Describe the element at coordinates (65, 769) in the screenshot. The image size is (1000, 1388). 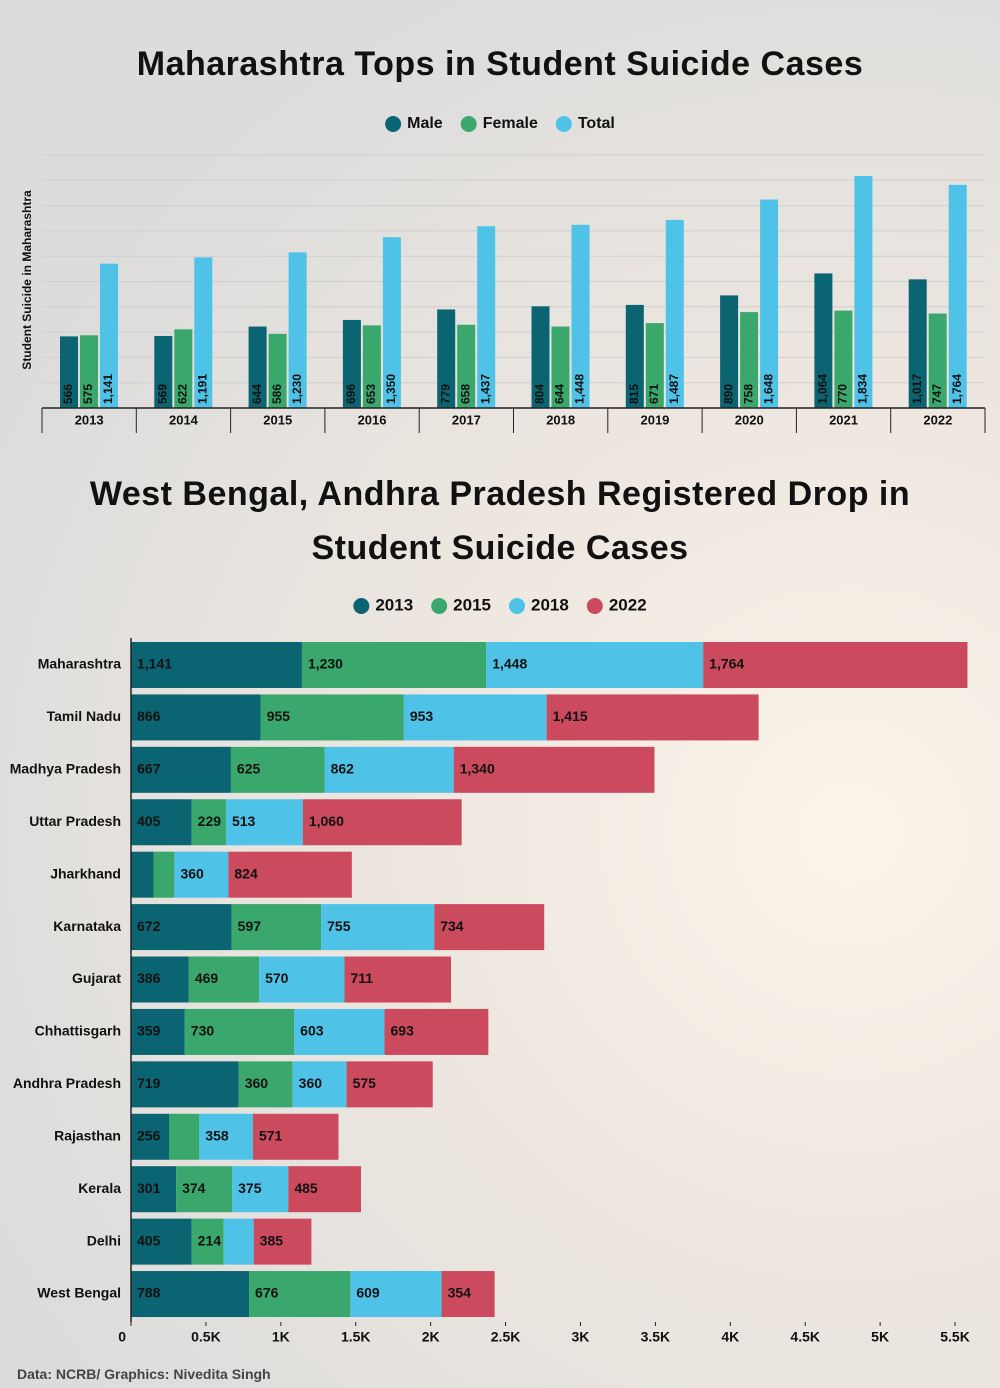
I see `y-tick-label: Madhya Pradesh` at that location.